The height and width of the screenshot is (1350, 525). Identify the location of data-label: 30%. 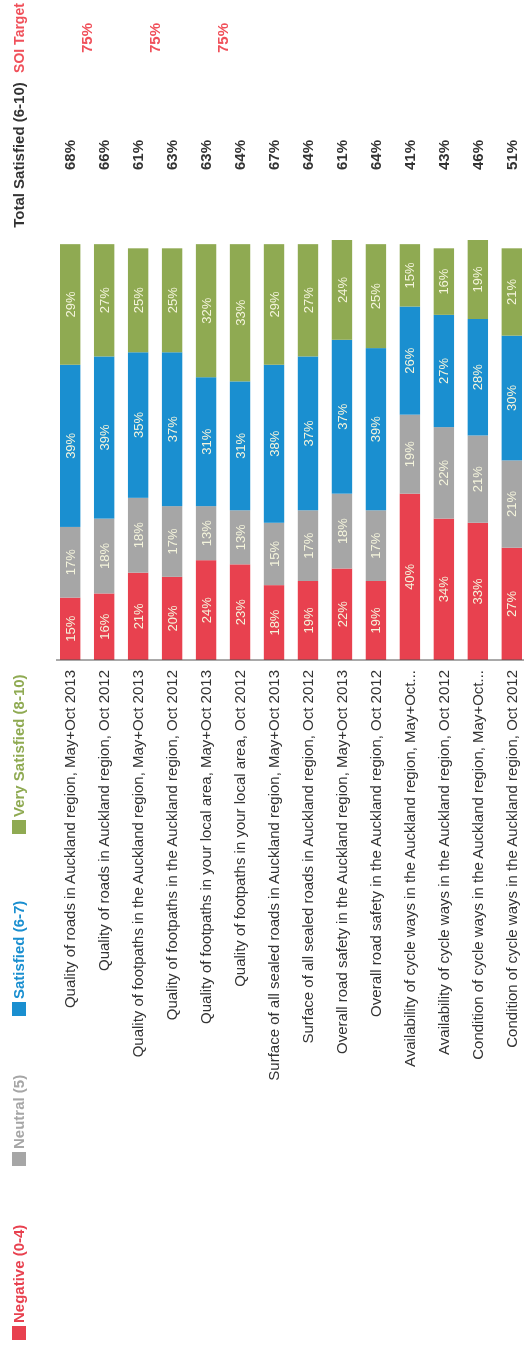
(512, 398).